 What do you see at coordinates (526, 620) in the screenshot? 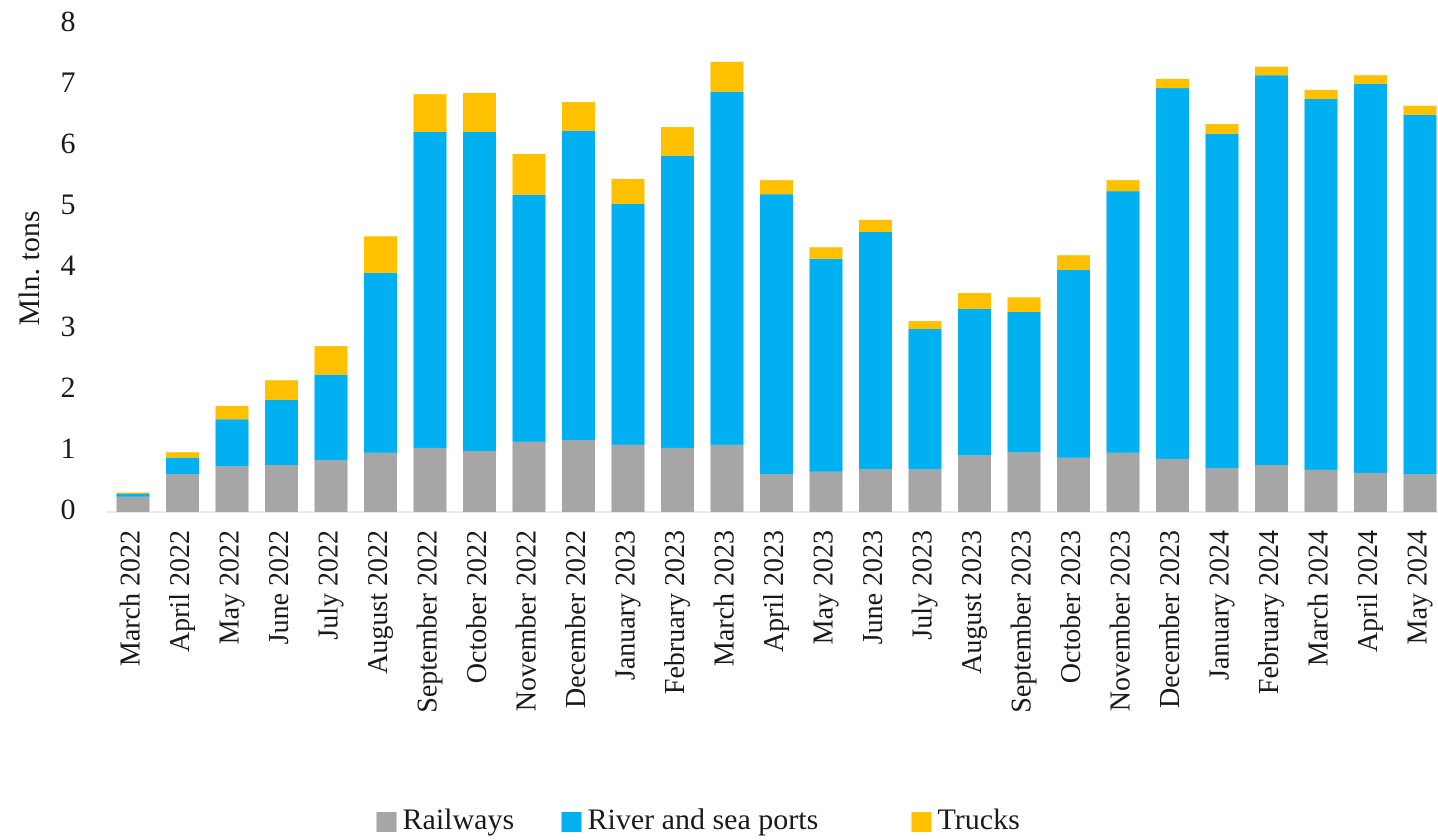
I see `x-tick-label: November 2022` at bounding box center [526, 620].